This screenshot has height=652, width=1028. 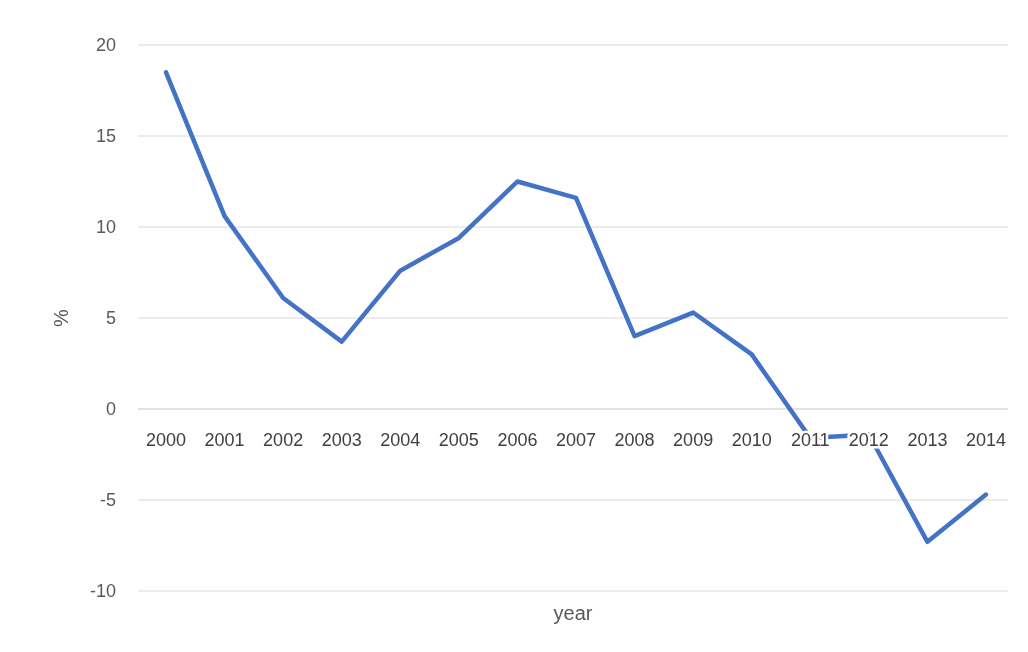 What do you see at coordinates (573, 613) in the screenshot?
I see `x-axis-title: year` at bounding box center [573, 613].